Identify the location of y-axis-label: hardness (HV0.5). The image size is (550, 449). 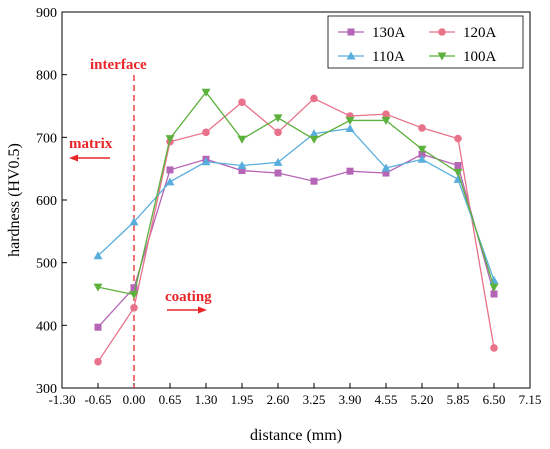
(14, 200).